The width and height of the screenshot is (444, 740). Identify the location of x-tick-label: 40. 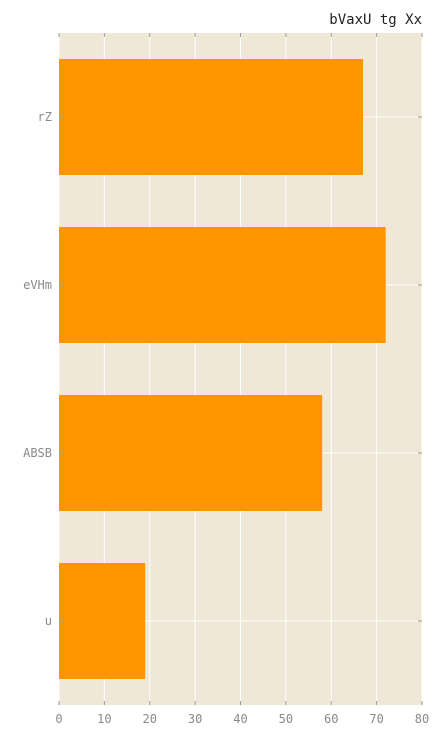
(240, 719).